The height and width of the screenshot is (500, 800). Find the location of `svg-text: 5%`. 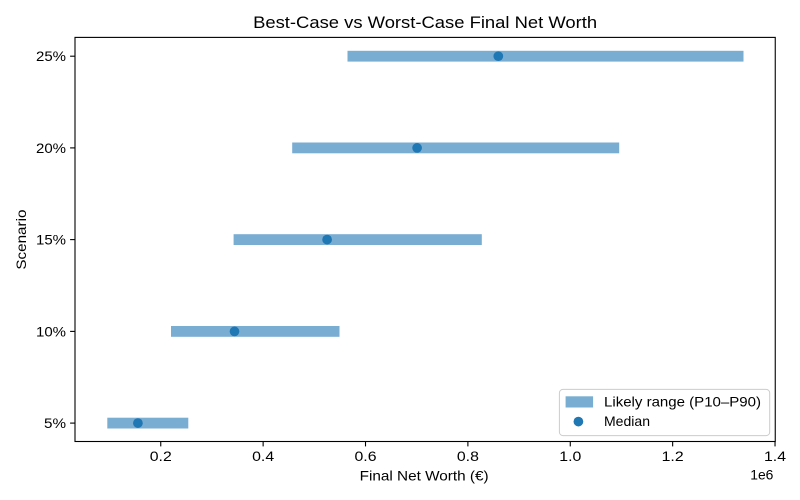

svg-text: 5% is located at coordinates (55, 423).